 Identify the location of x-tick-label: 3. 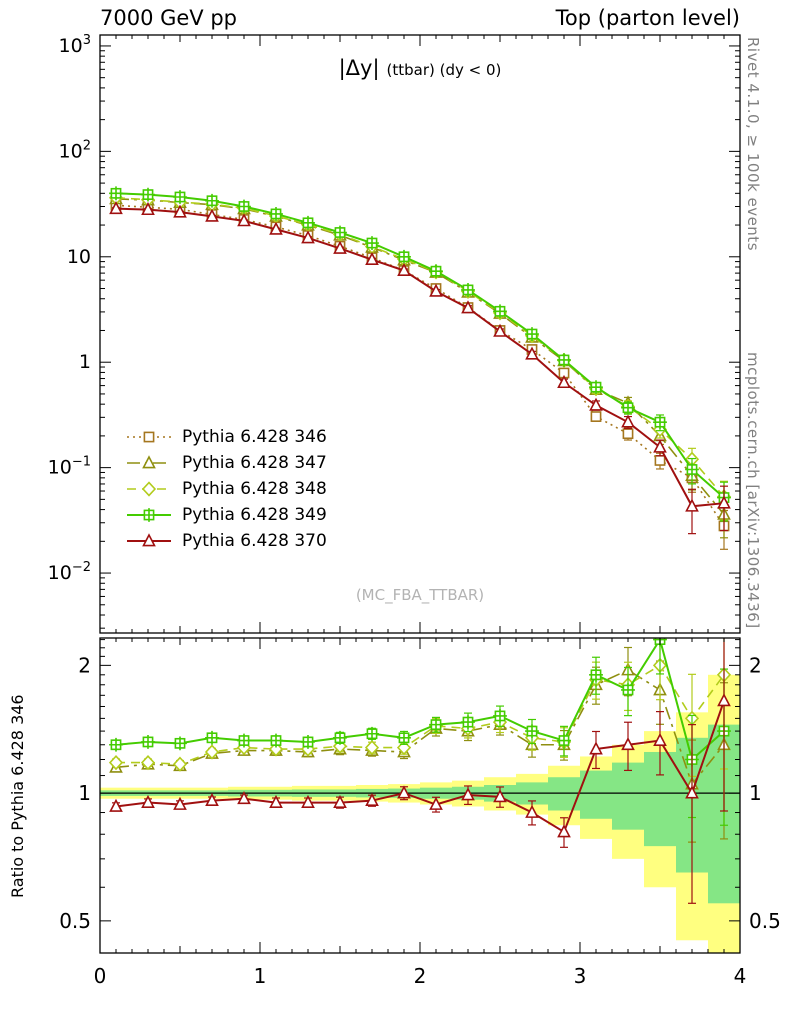
(580, 976).